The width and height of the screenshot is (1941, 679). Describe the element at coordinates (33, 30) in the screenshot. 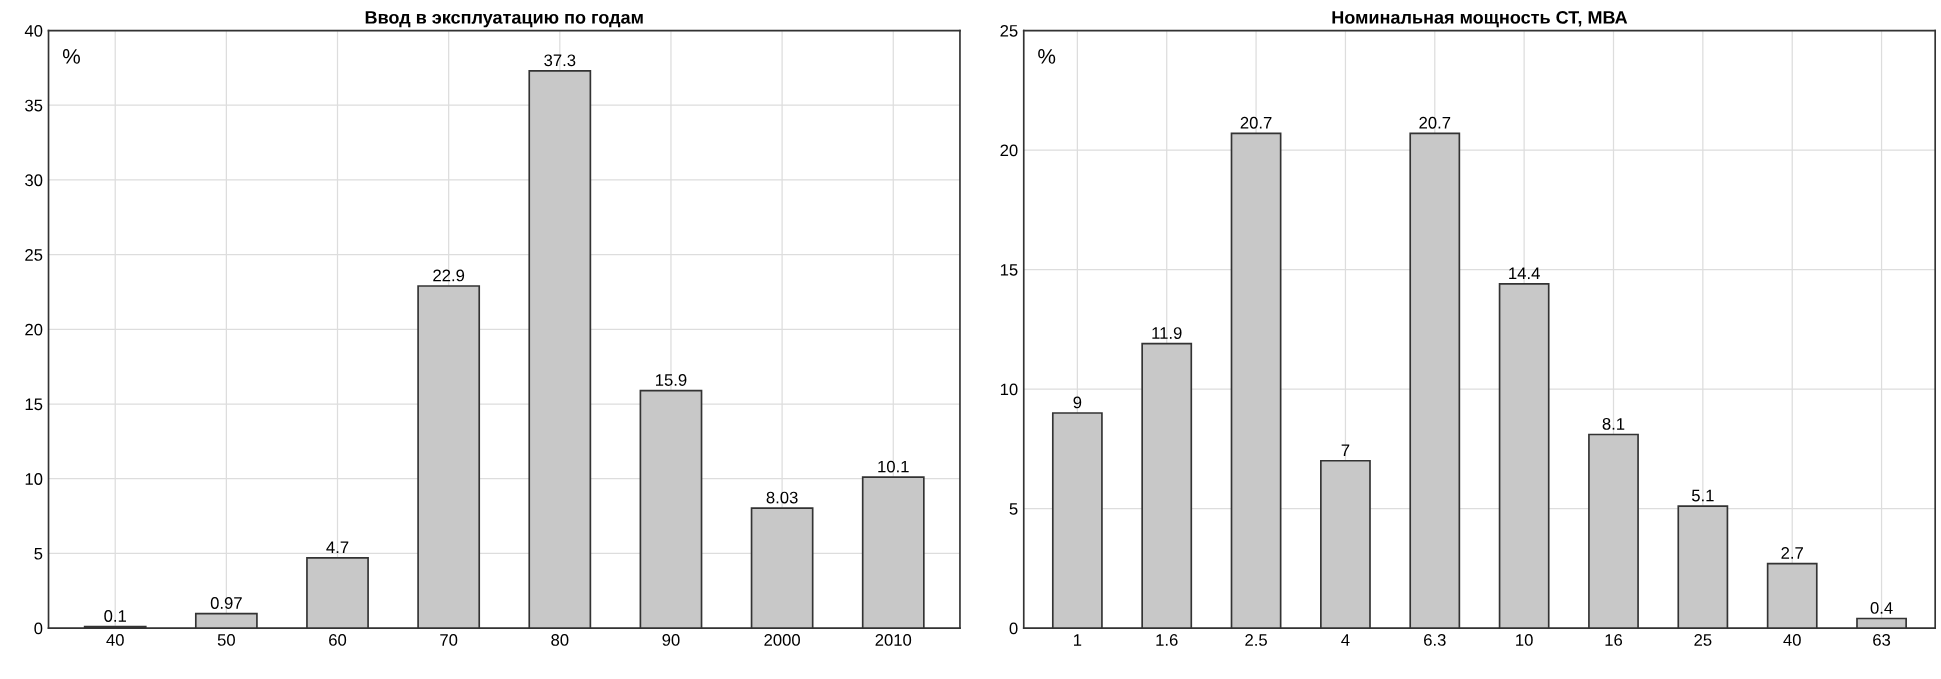

I see `y-tick-label: 40` at that location.